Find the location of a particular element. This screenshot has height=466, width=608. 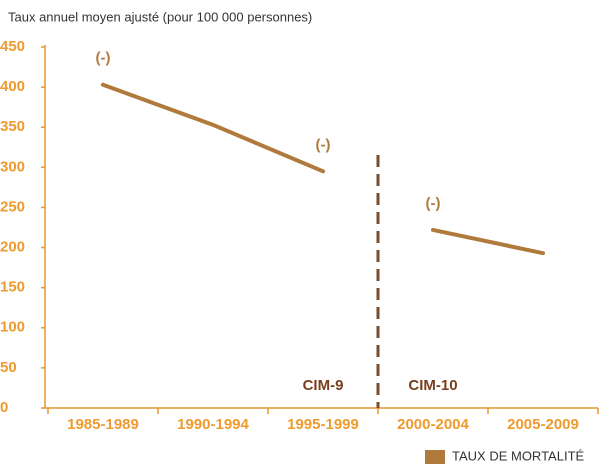

y-tick-label: 100 is located at coordinates (12, 327).